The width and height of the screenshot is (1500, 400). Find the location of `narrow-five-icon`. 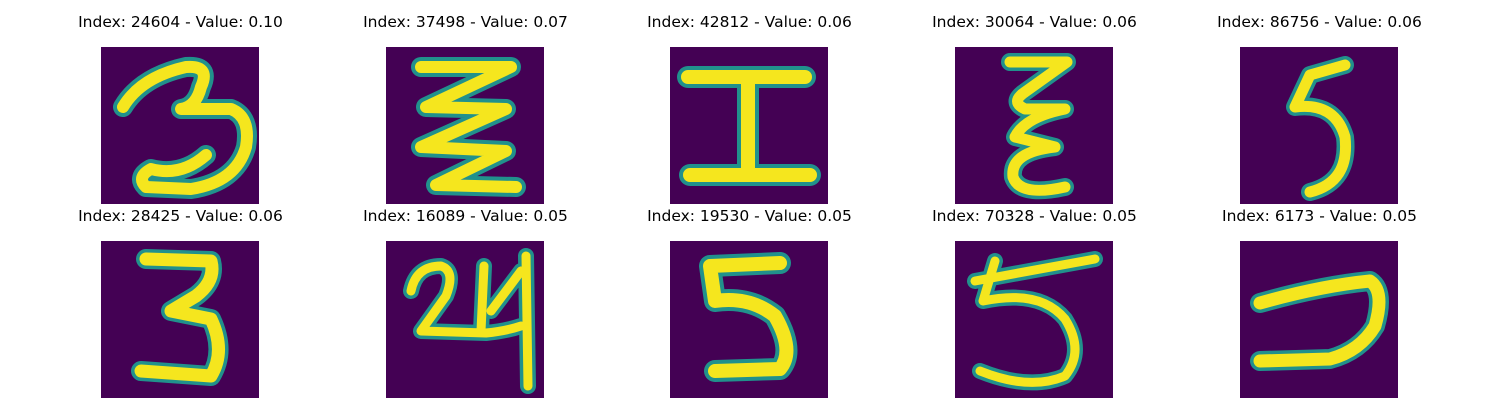

narrow-five-icon is located at coordinates (1320, 128).